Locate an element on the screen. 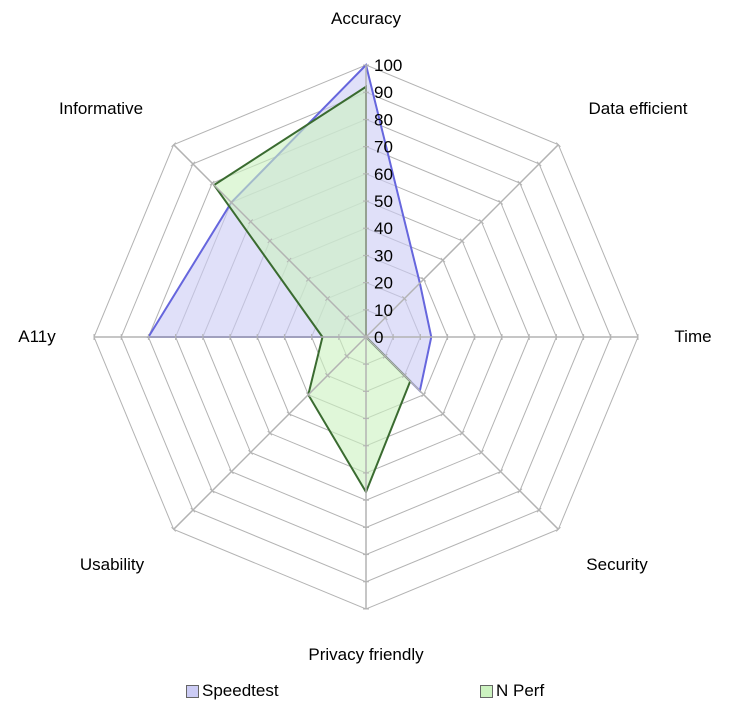 Image resolution: width=736 pixels, height=710 pixels. tick-label: 10 is located at coordinates (383, 310).